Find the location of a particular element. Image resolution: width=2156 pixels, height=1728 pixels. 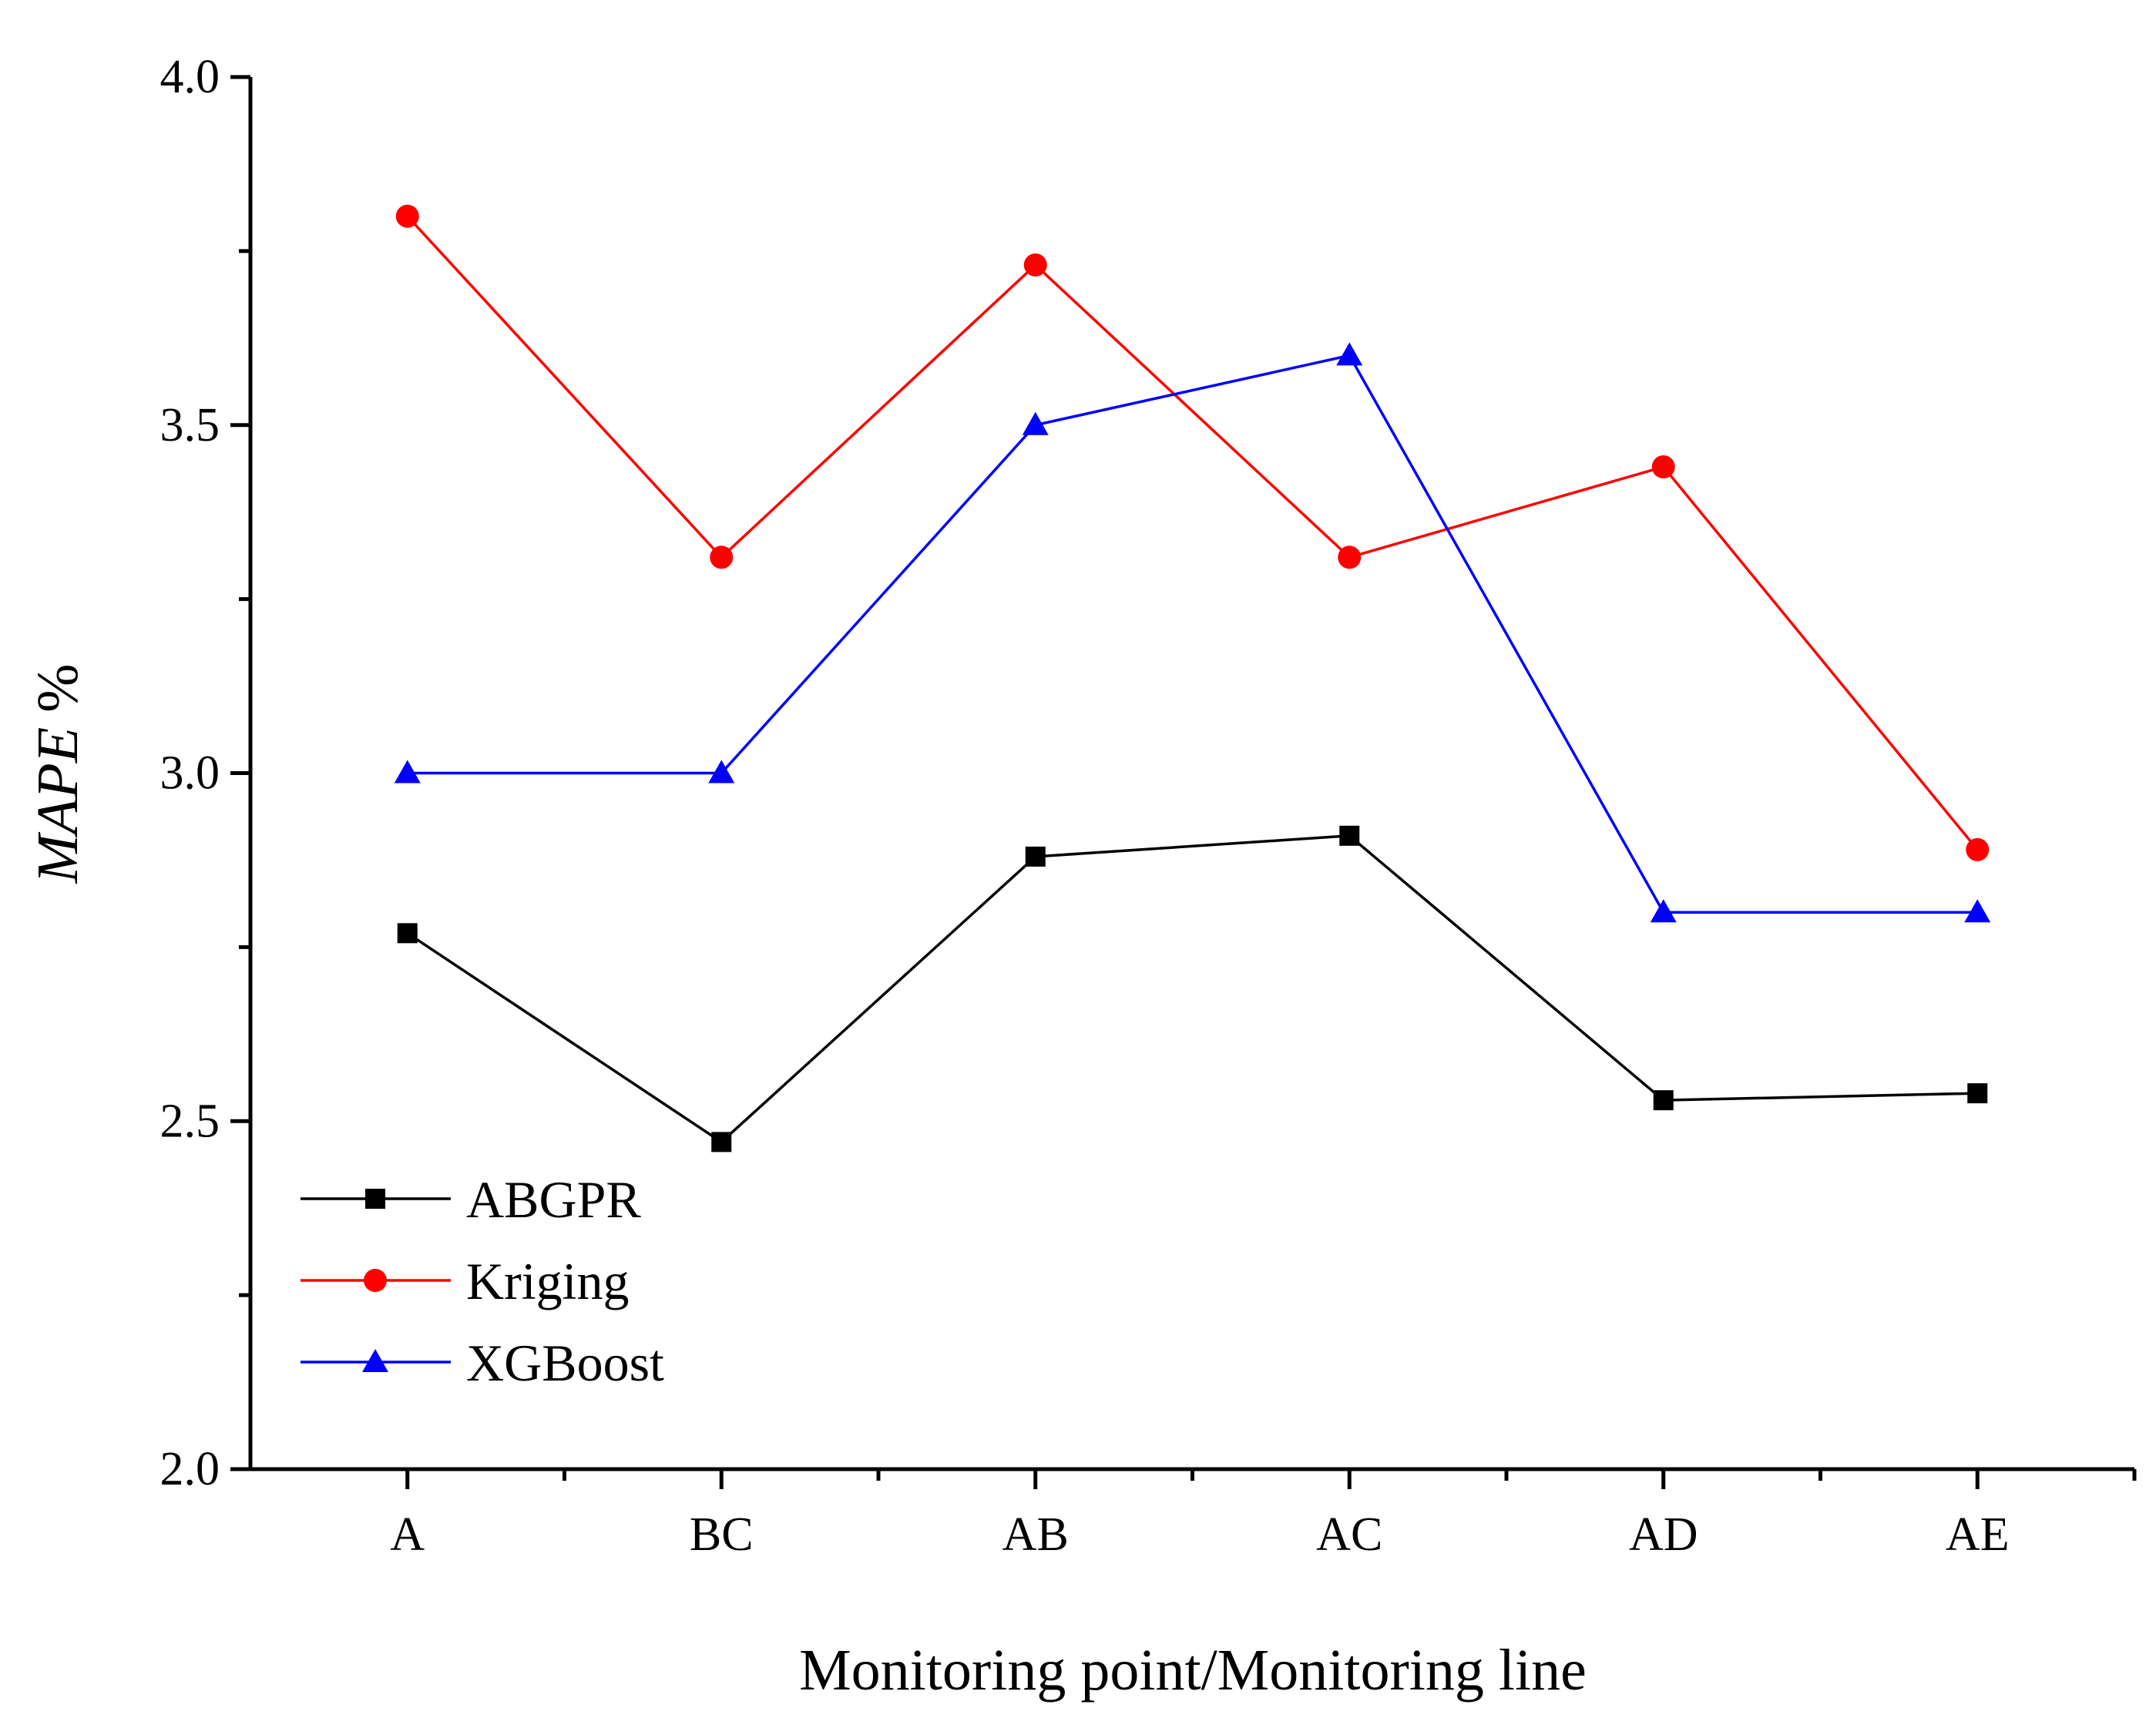

legend-item-kriging: Kriging is located at coordinates (465, 1281).